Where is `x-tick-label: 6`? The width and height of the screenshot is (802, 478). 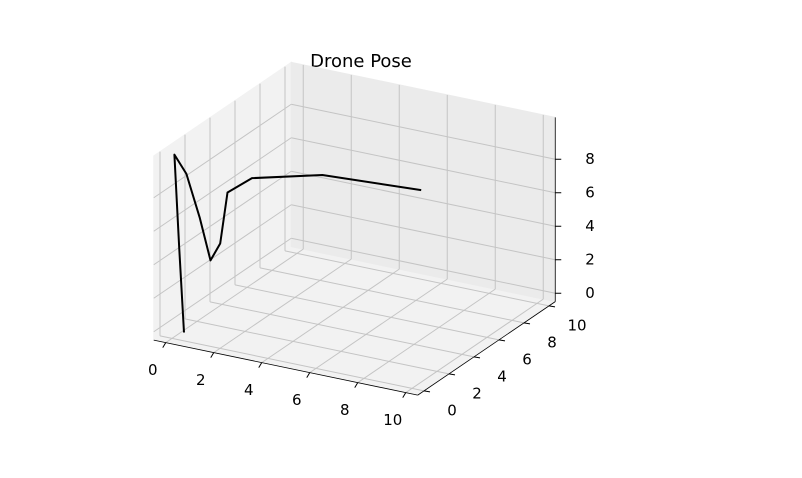 x-tick-label: 6 is located at coordinates (297, 400).